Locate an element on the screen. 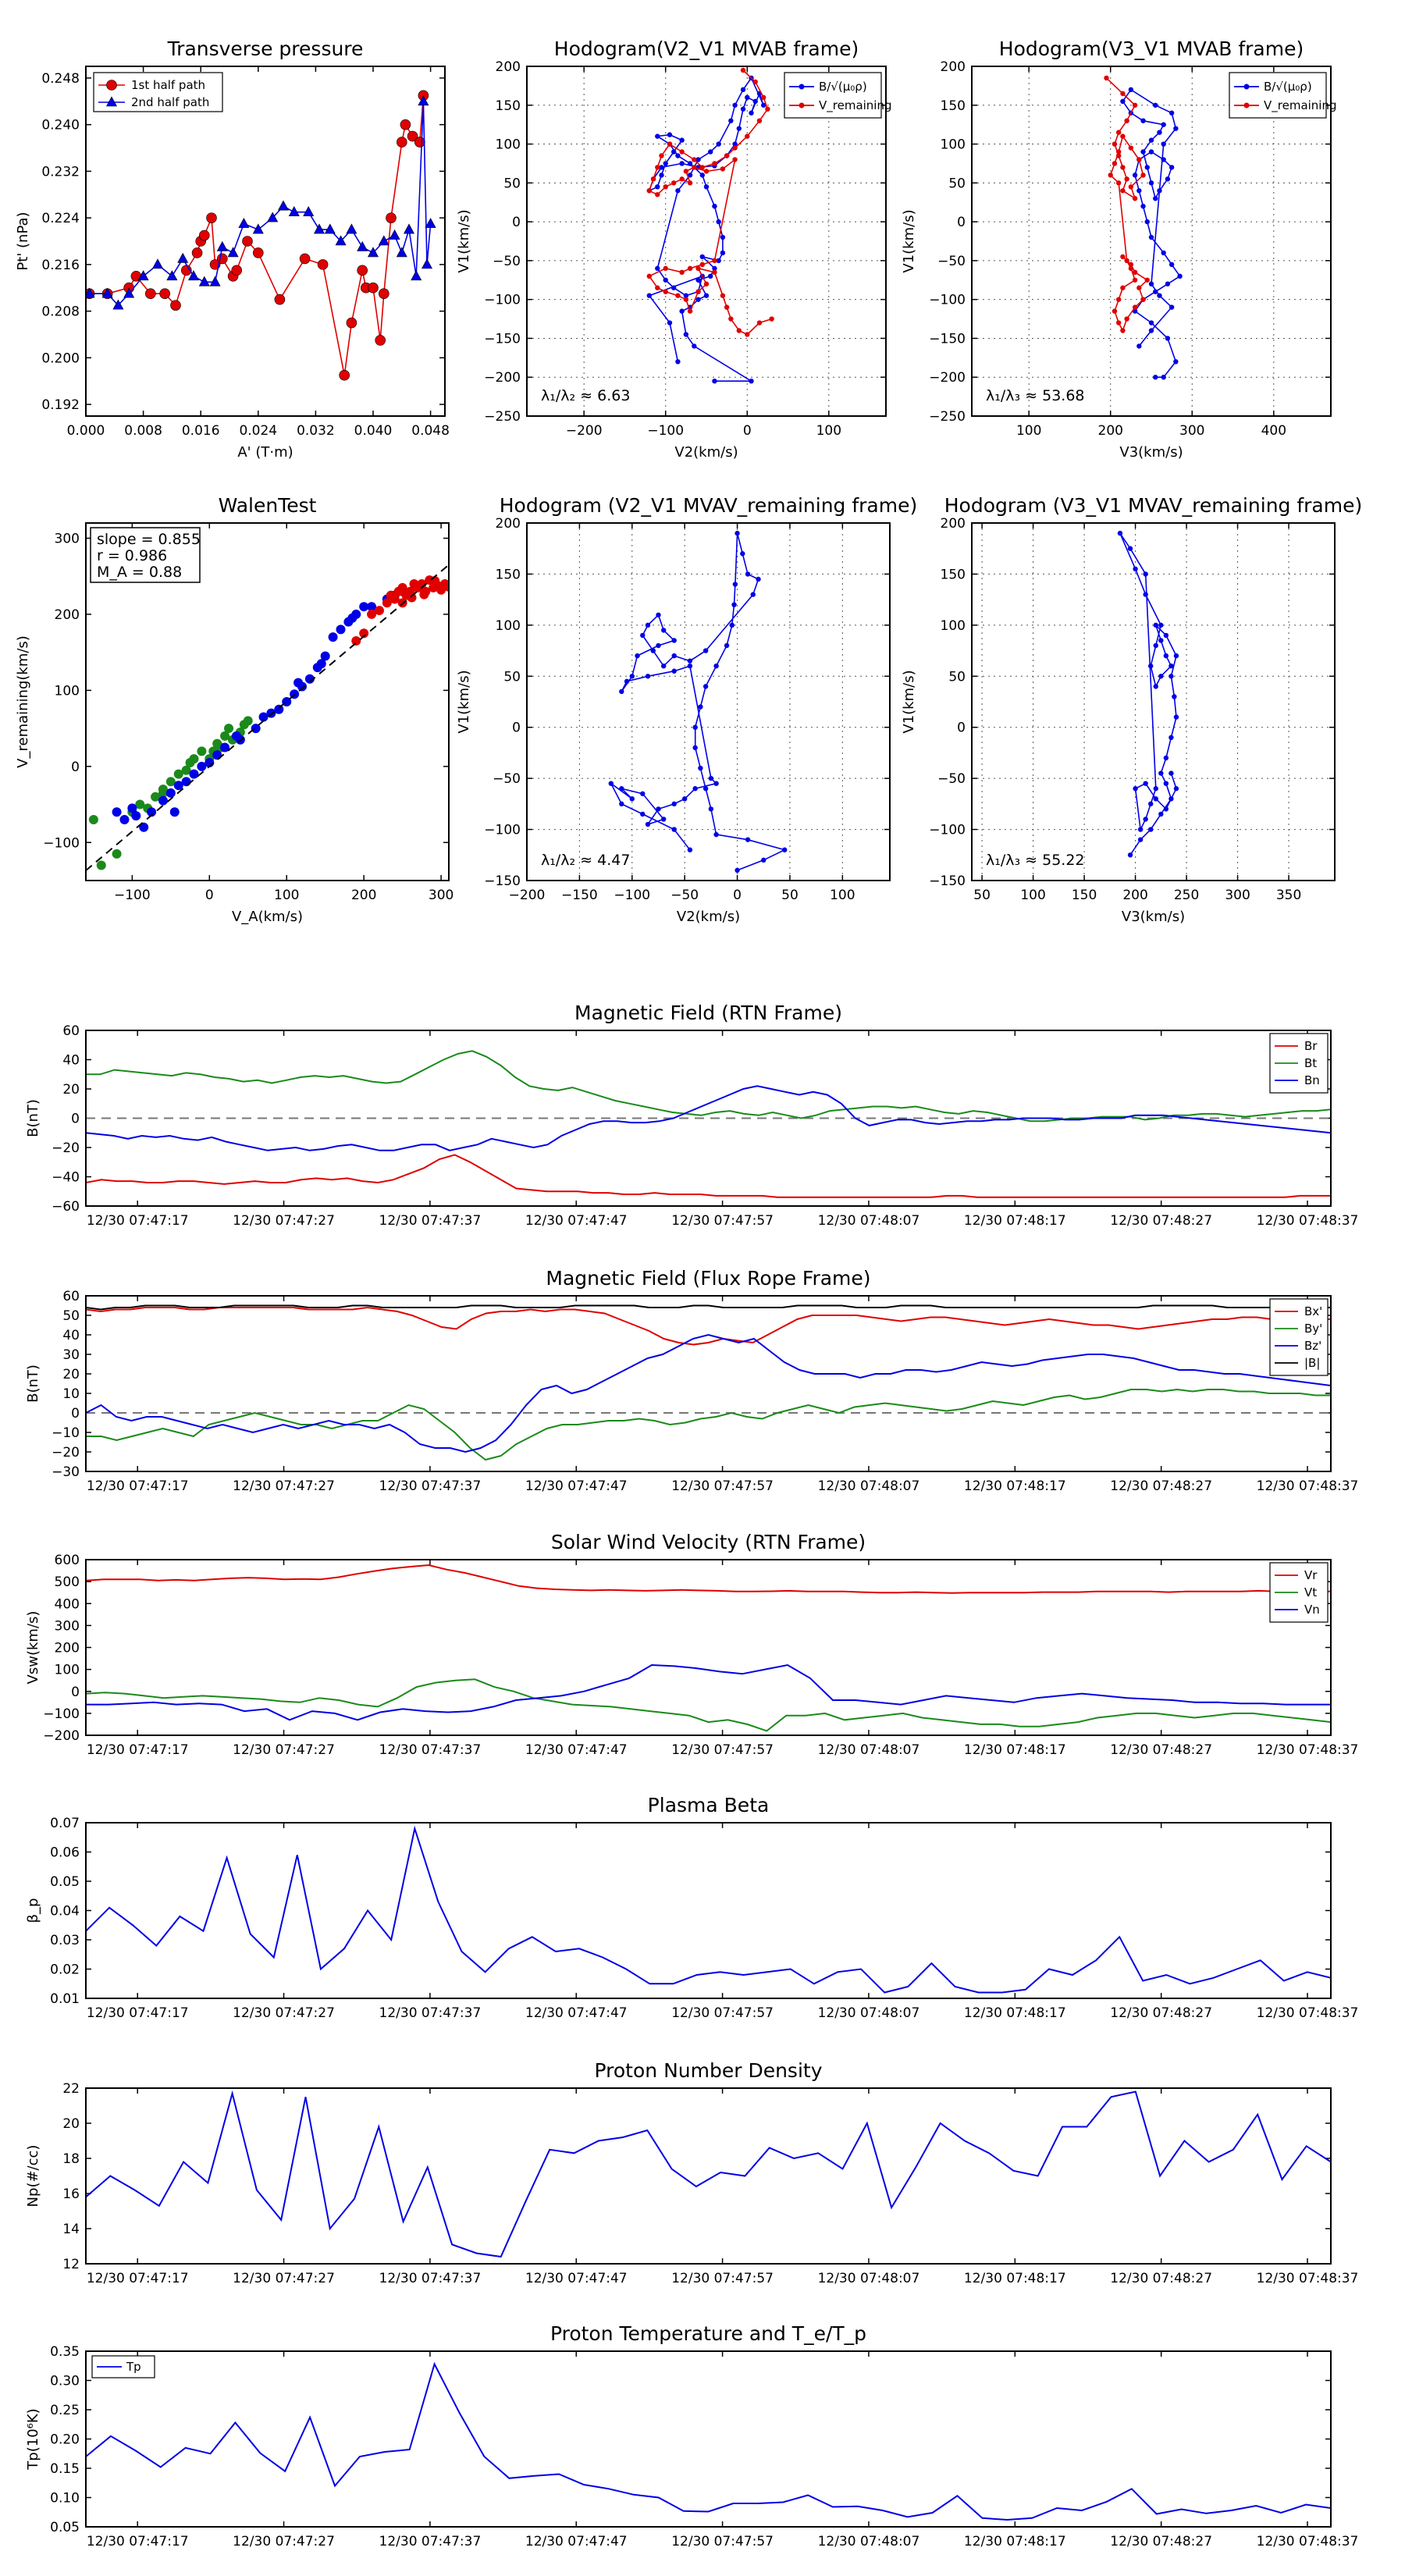 The width and height of the screenshot is (1405, 2576). pt-legend-label: 1st half path is located at coordinates (168, 85).